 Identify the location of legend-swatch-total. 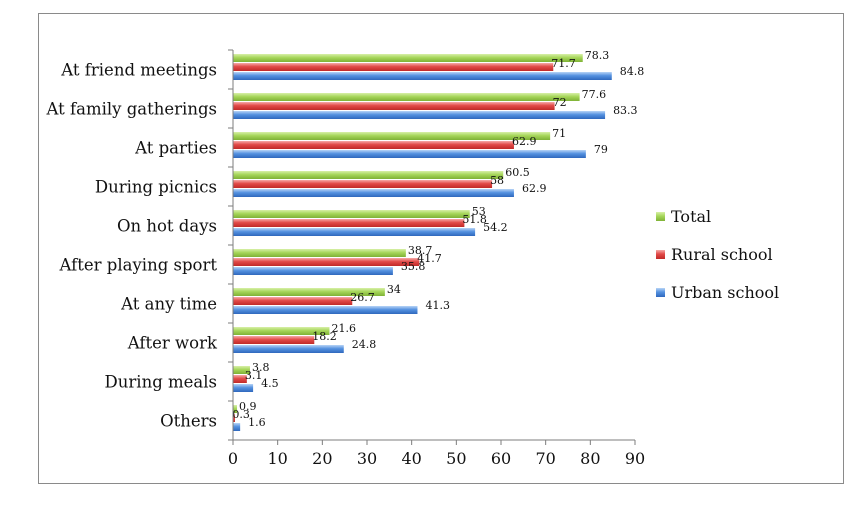
(660, 216).